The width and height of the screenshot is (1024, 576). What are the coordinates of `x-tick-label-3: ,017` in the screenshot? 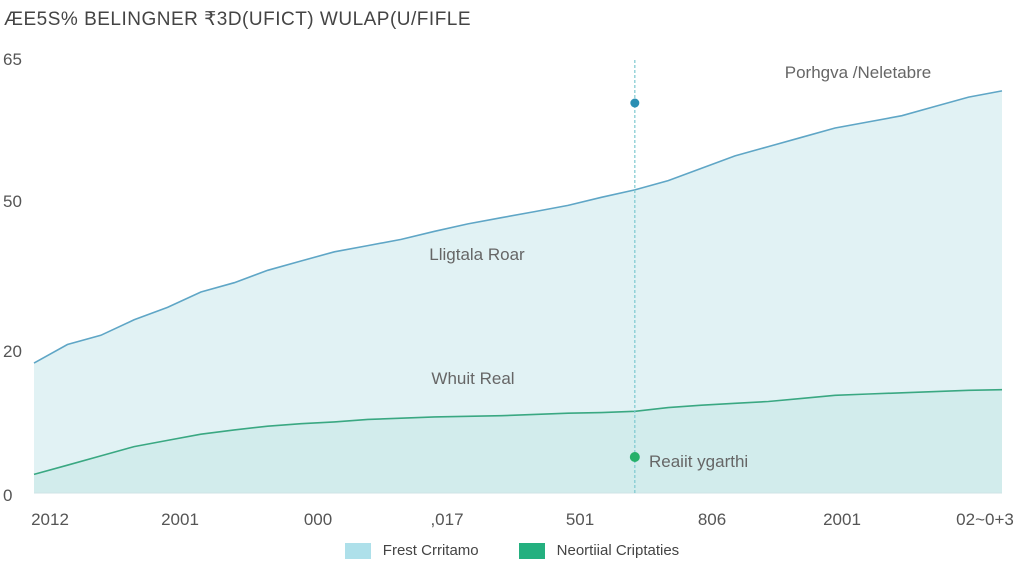 It's located at (446, 519).